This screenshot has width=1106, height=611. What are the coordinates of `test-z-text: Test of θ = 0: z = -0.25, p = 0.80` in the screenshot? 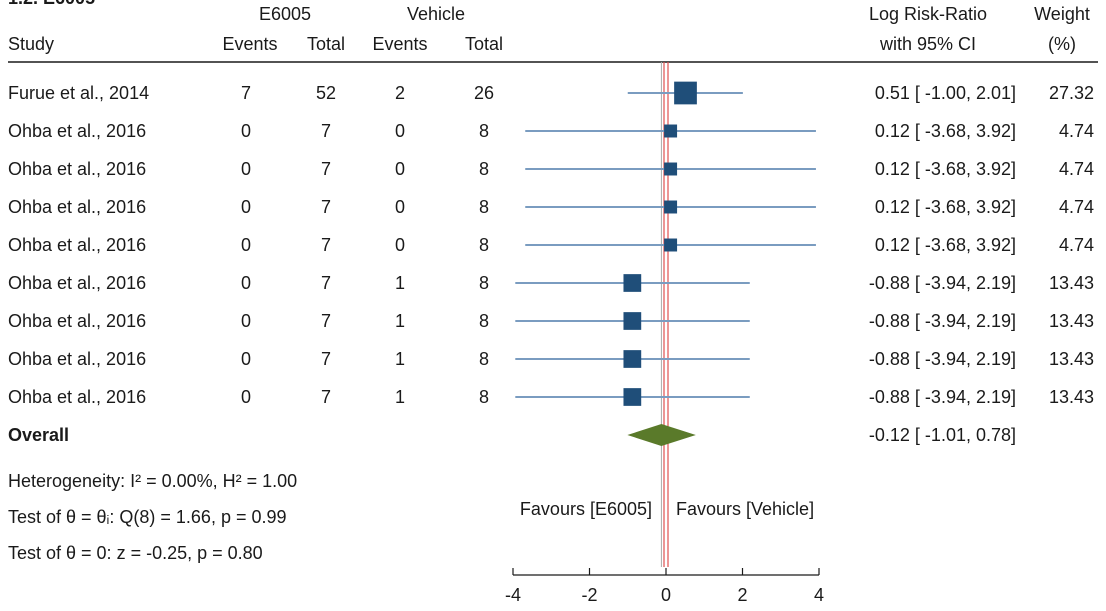 It's located at (135, 553).